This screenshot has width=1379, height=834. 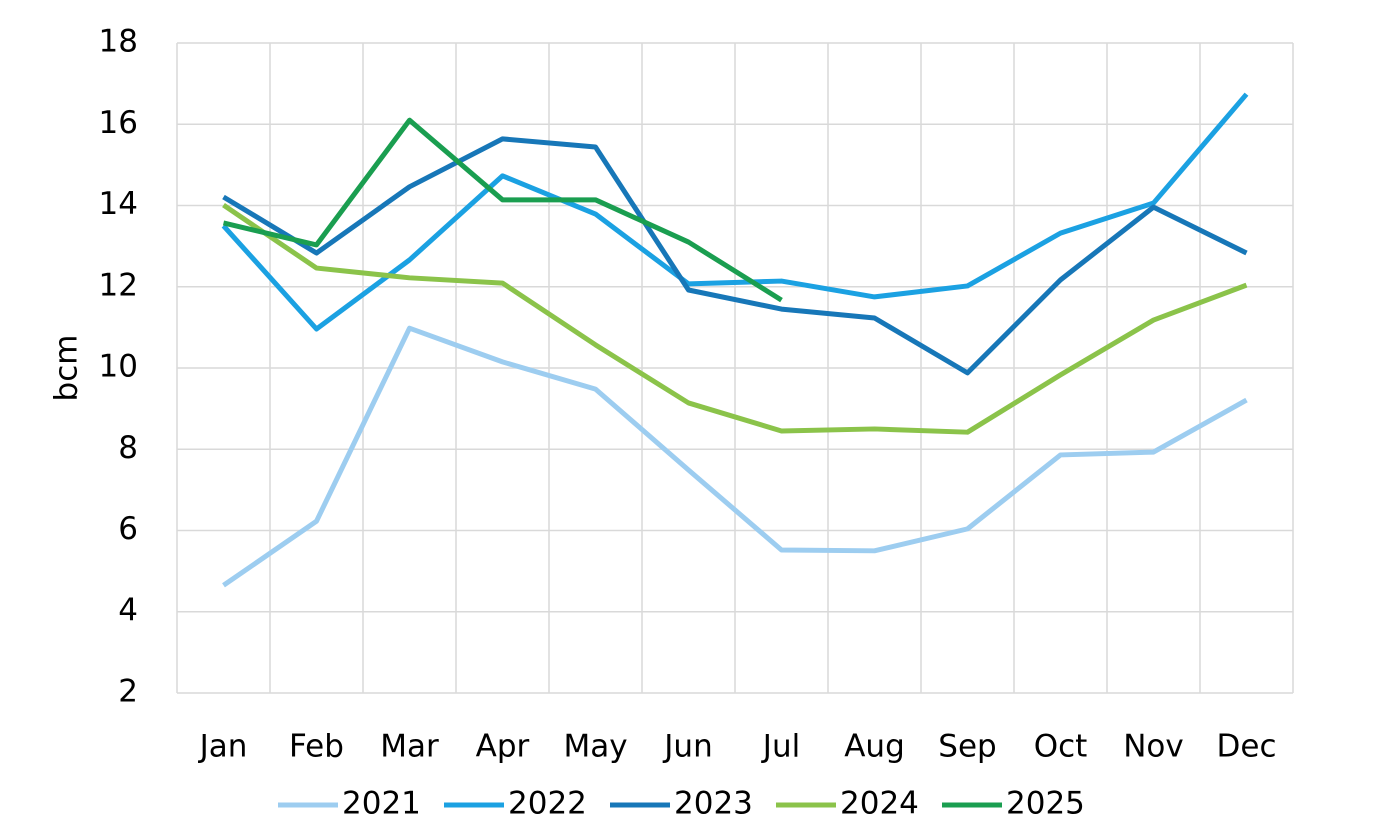 What do you see at coordinates (223, 747) in the screenshot?
I see `x-tick-label: Jan` at bounding box center [223, 747].